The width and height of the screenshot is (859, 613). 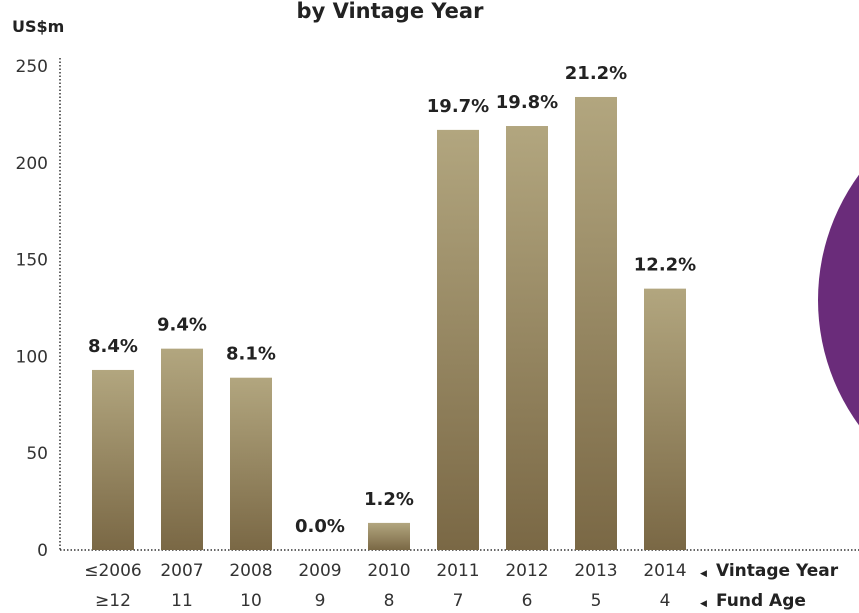 I want to click on data-label: 0.0%, so click(x=320, y=526).